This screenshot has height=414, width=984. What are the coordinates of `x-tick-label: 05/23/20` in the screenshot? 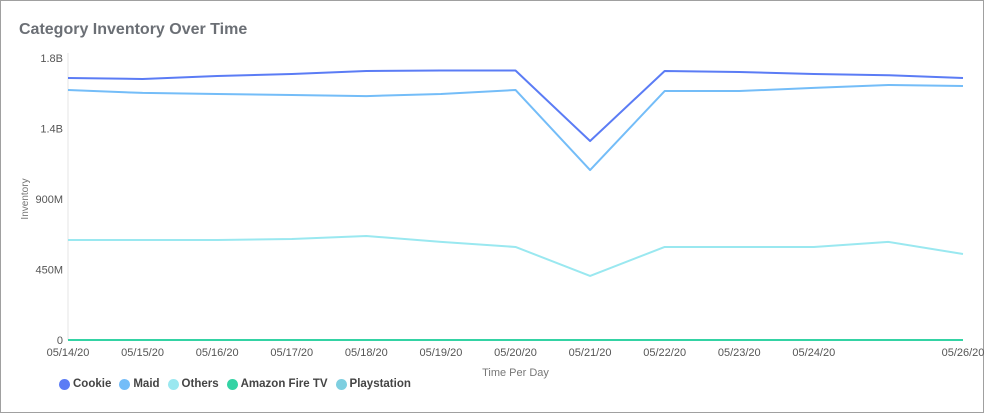 It's located at (739, 353).